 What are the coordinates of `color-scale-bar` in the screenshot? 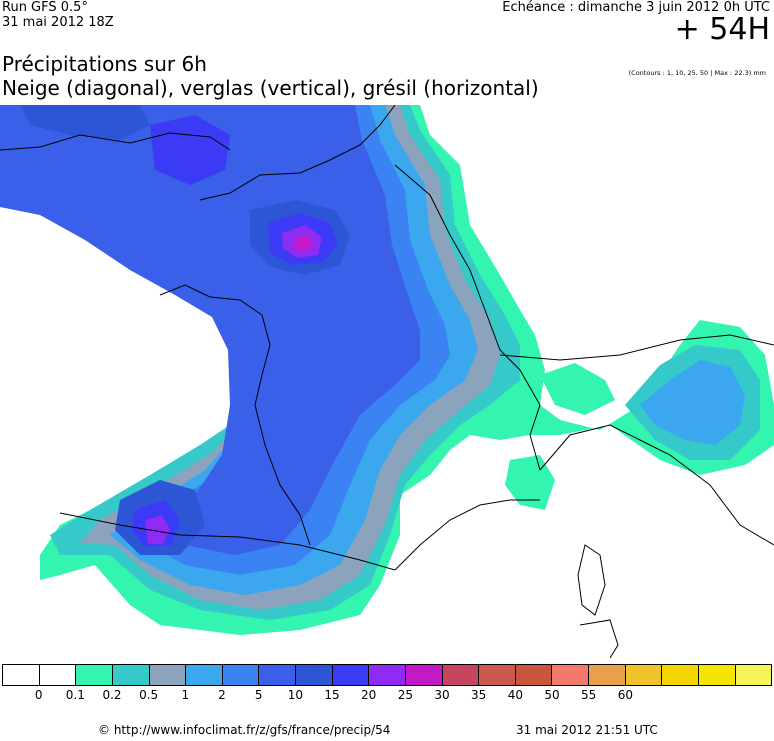 It's located at (387, 675).